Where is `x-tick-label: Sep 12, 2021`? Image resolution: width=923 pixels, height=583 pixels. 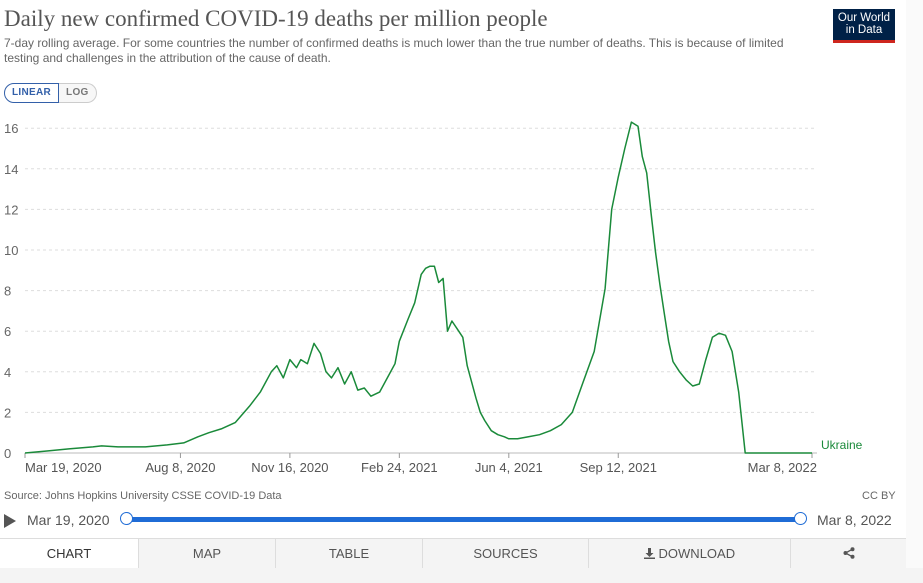 x-tick-label: Sep 12, 2021 is located at coordinates (618, 467).